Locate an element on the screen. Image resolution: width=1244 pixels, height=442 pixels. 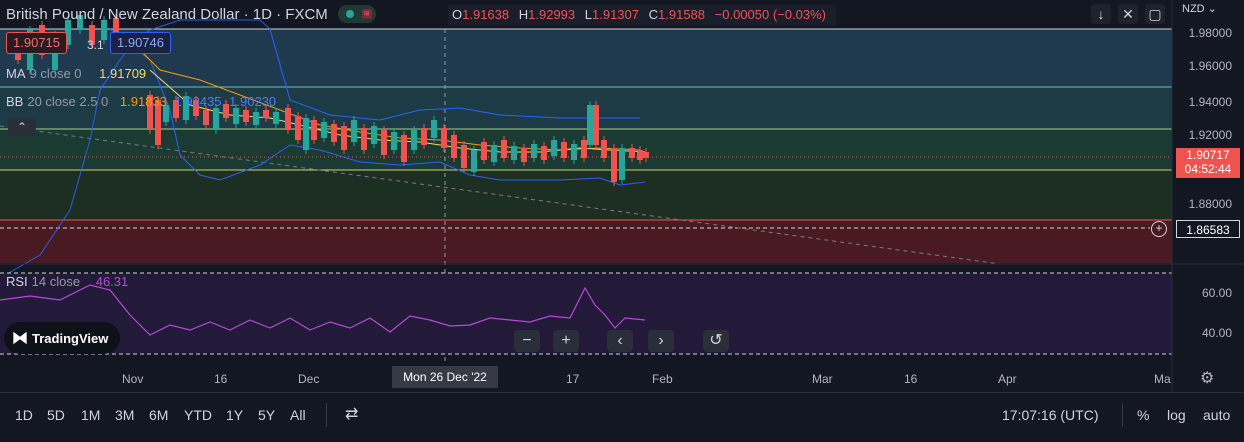
price-tick: 1.88000 is located at coordinates (1210, 204).